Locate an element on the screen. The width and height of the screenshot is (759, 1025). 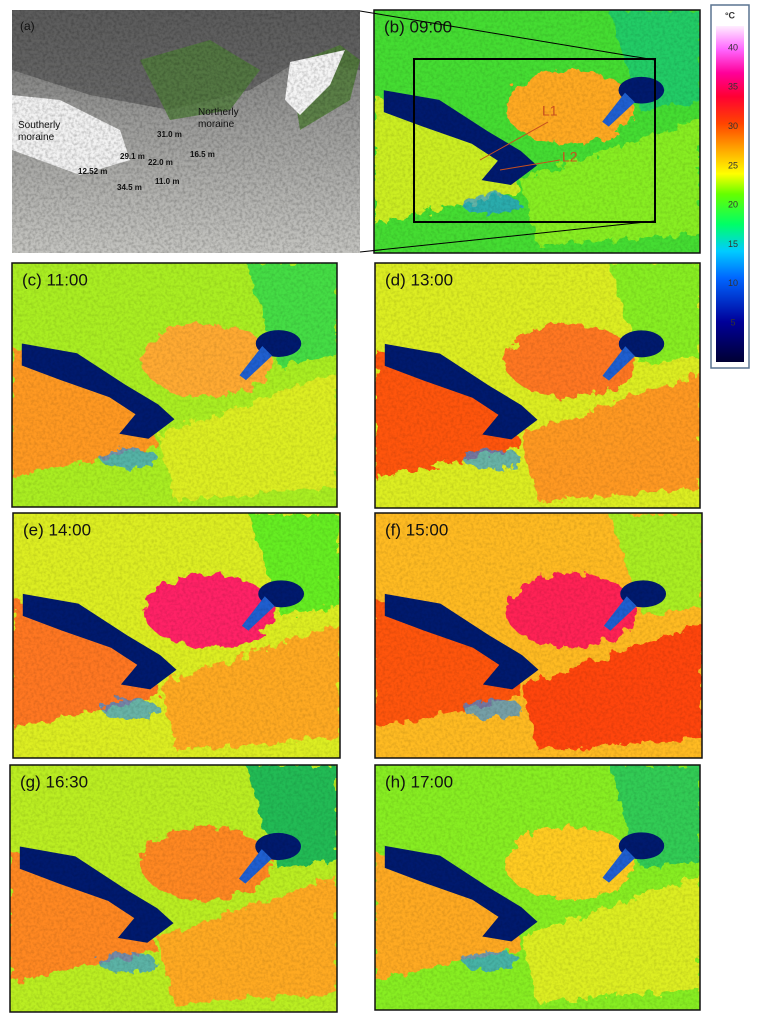
colorbar-unit: °C is located at coordinates (730, 15).